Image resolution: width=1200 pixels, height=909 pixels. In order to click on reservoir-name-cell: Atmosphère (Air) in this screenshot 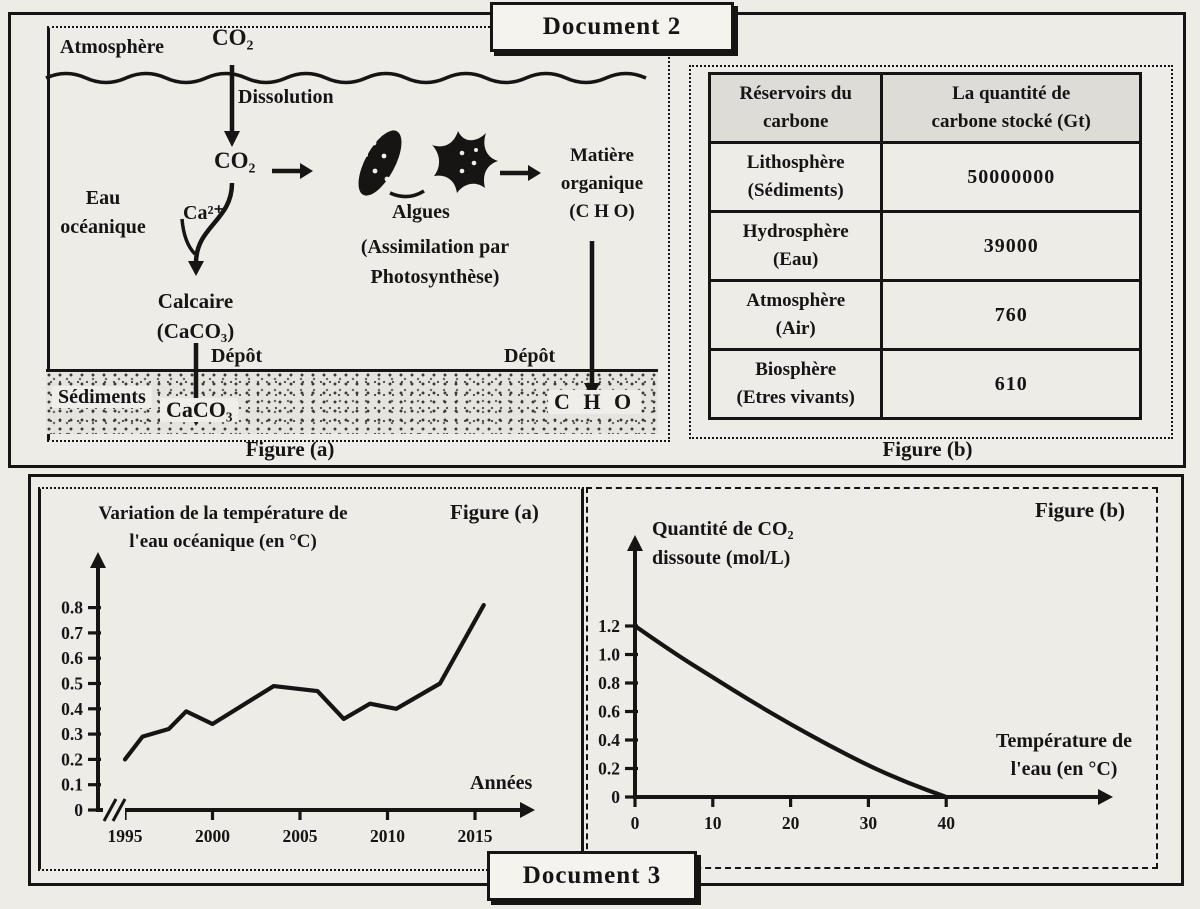, I will do `click(795, 315)`.